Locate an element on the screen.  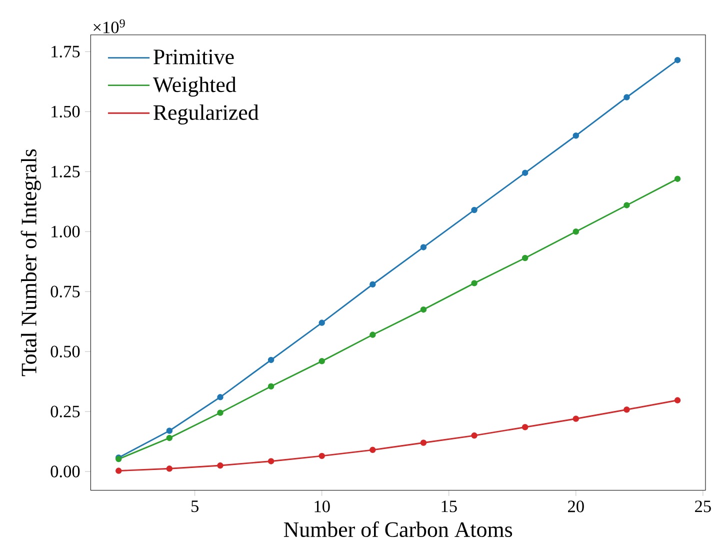
y-tick-label: 1.00 is located at coordinates (66, 232).